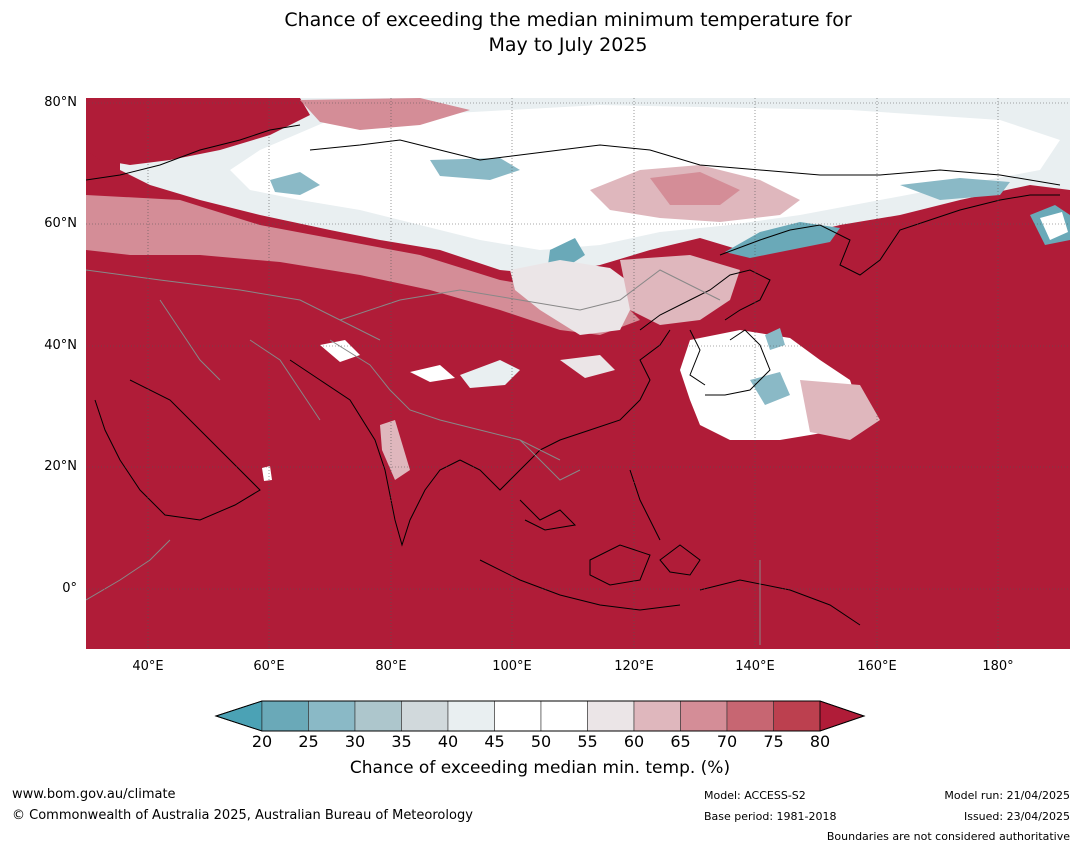 The height and width of the screenshot is (850, 1081). I want to click on colorbar-over-arrow, so click(842, 716).